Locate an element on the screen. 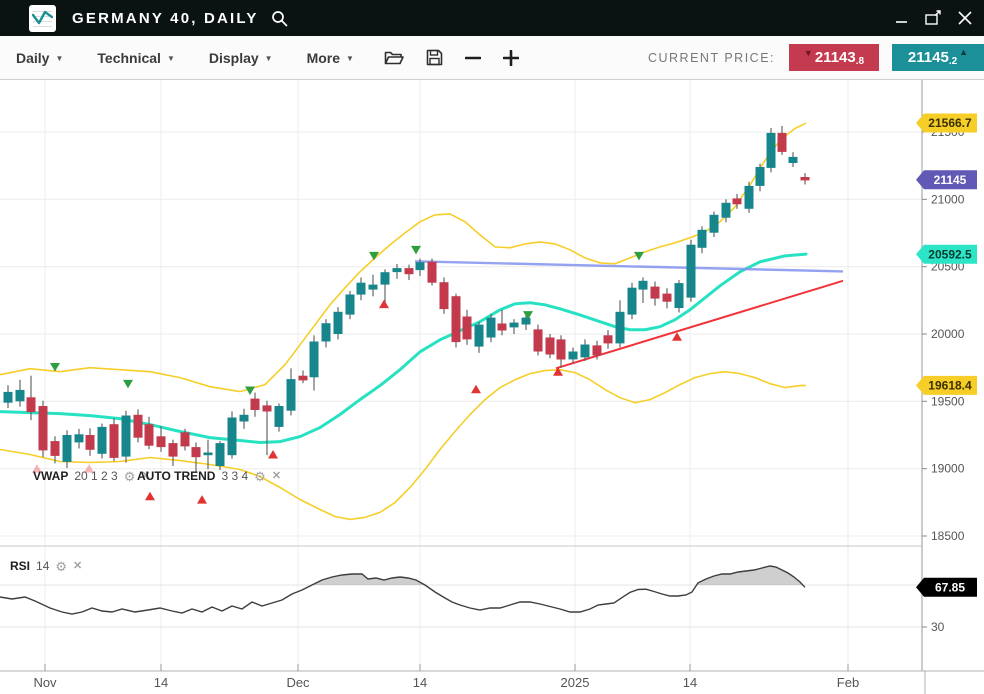  menu-technical: Technical ▼ is located at coordinates (135, 58).